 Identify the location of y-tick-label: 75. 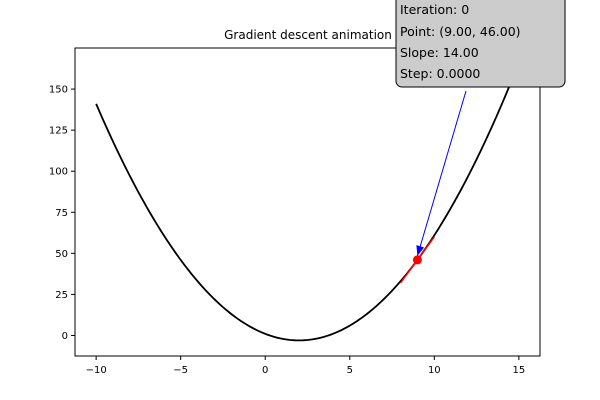
(61, 213).